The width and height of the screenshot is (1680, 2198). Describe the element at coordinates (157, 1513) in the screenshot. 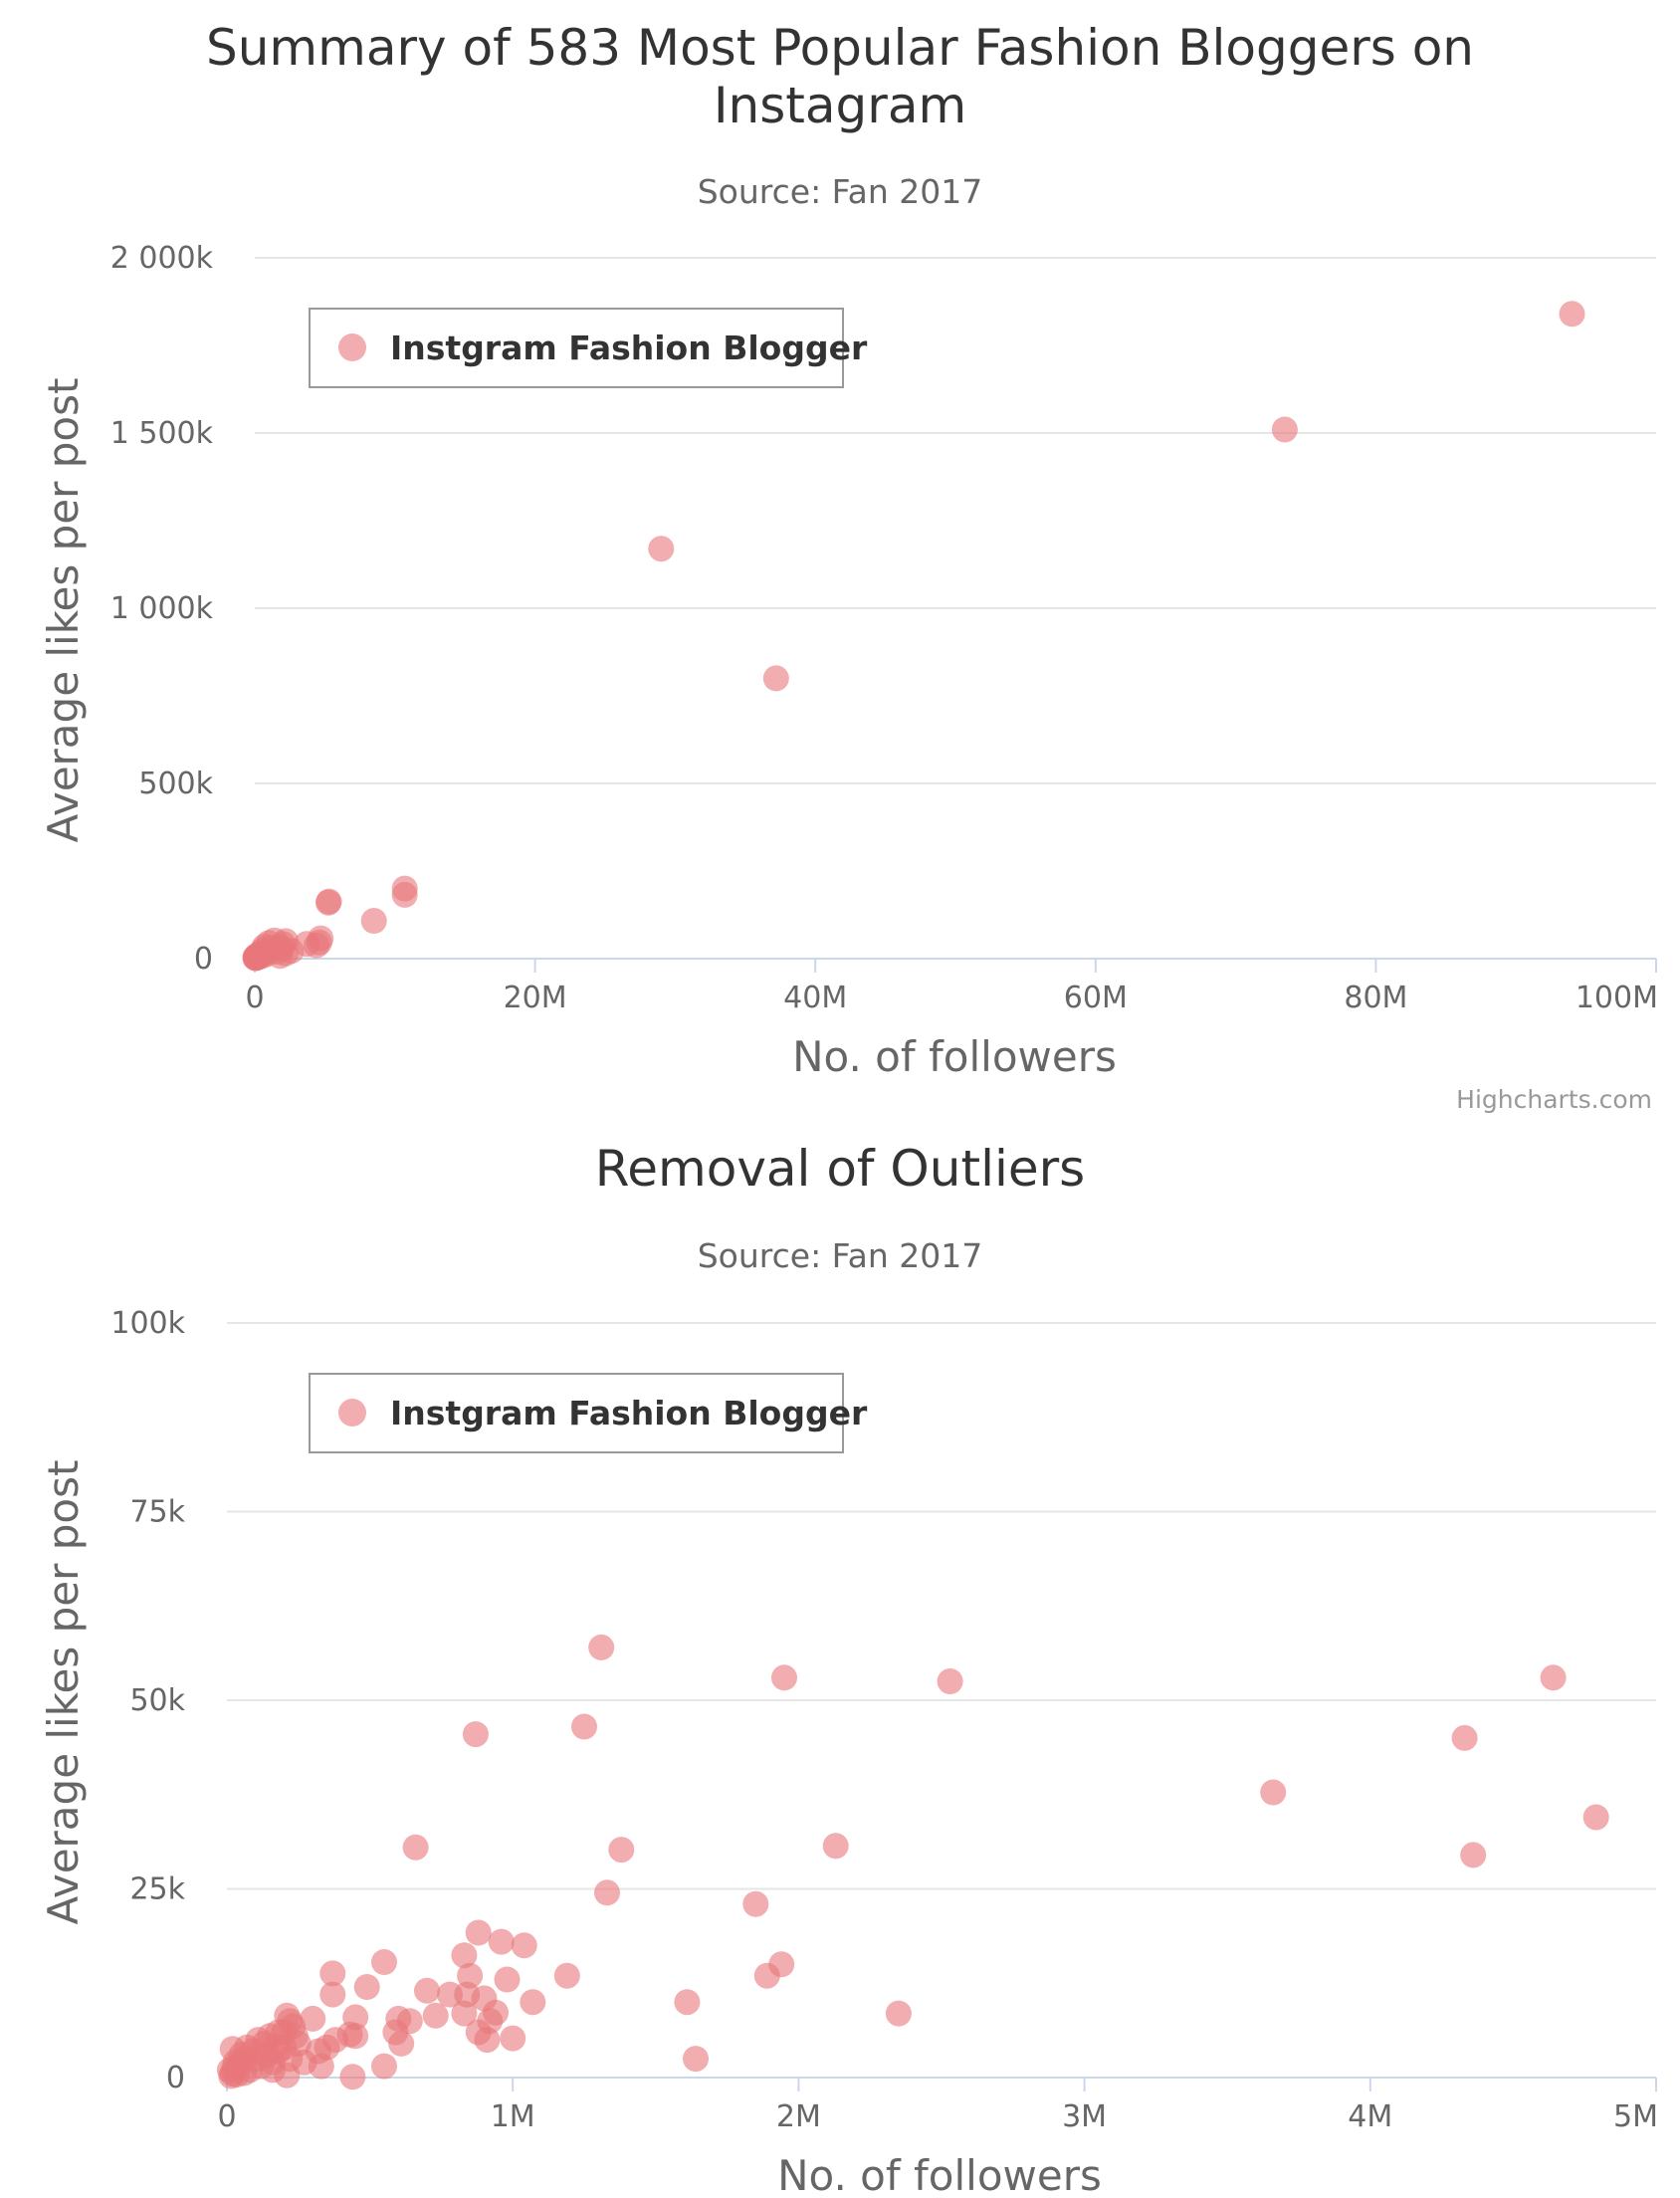

I see `chart2-y-tick-label: 75k` at that location.